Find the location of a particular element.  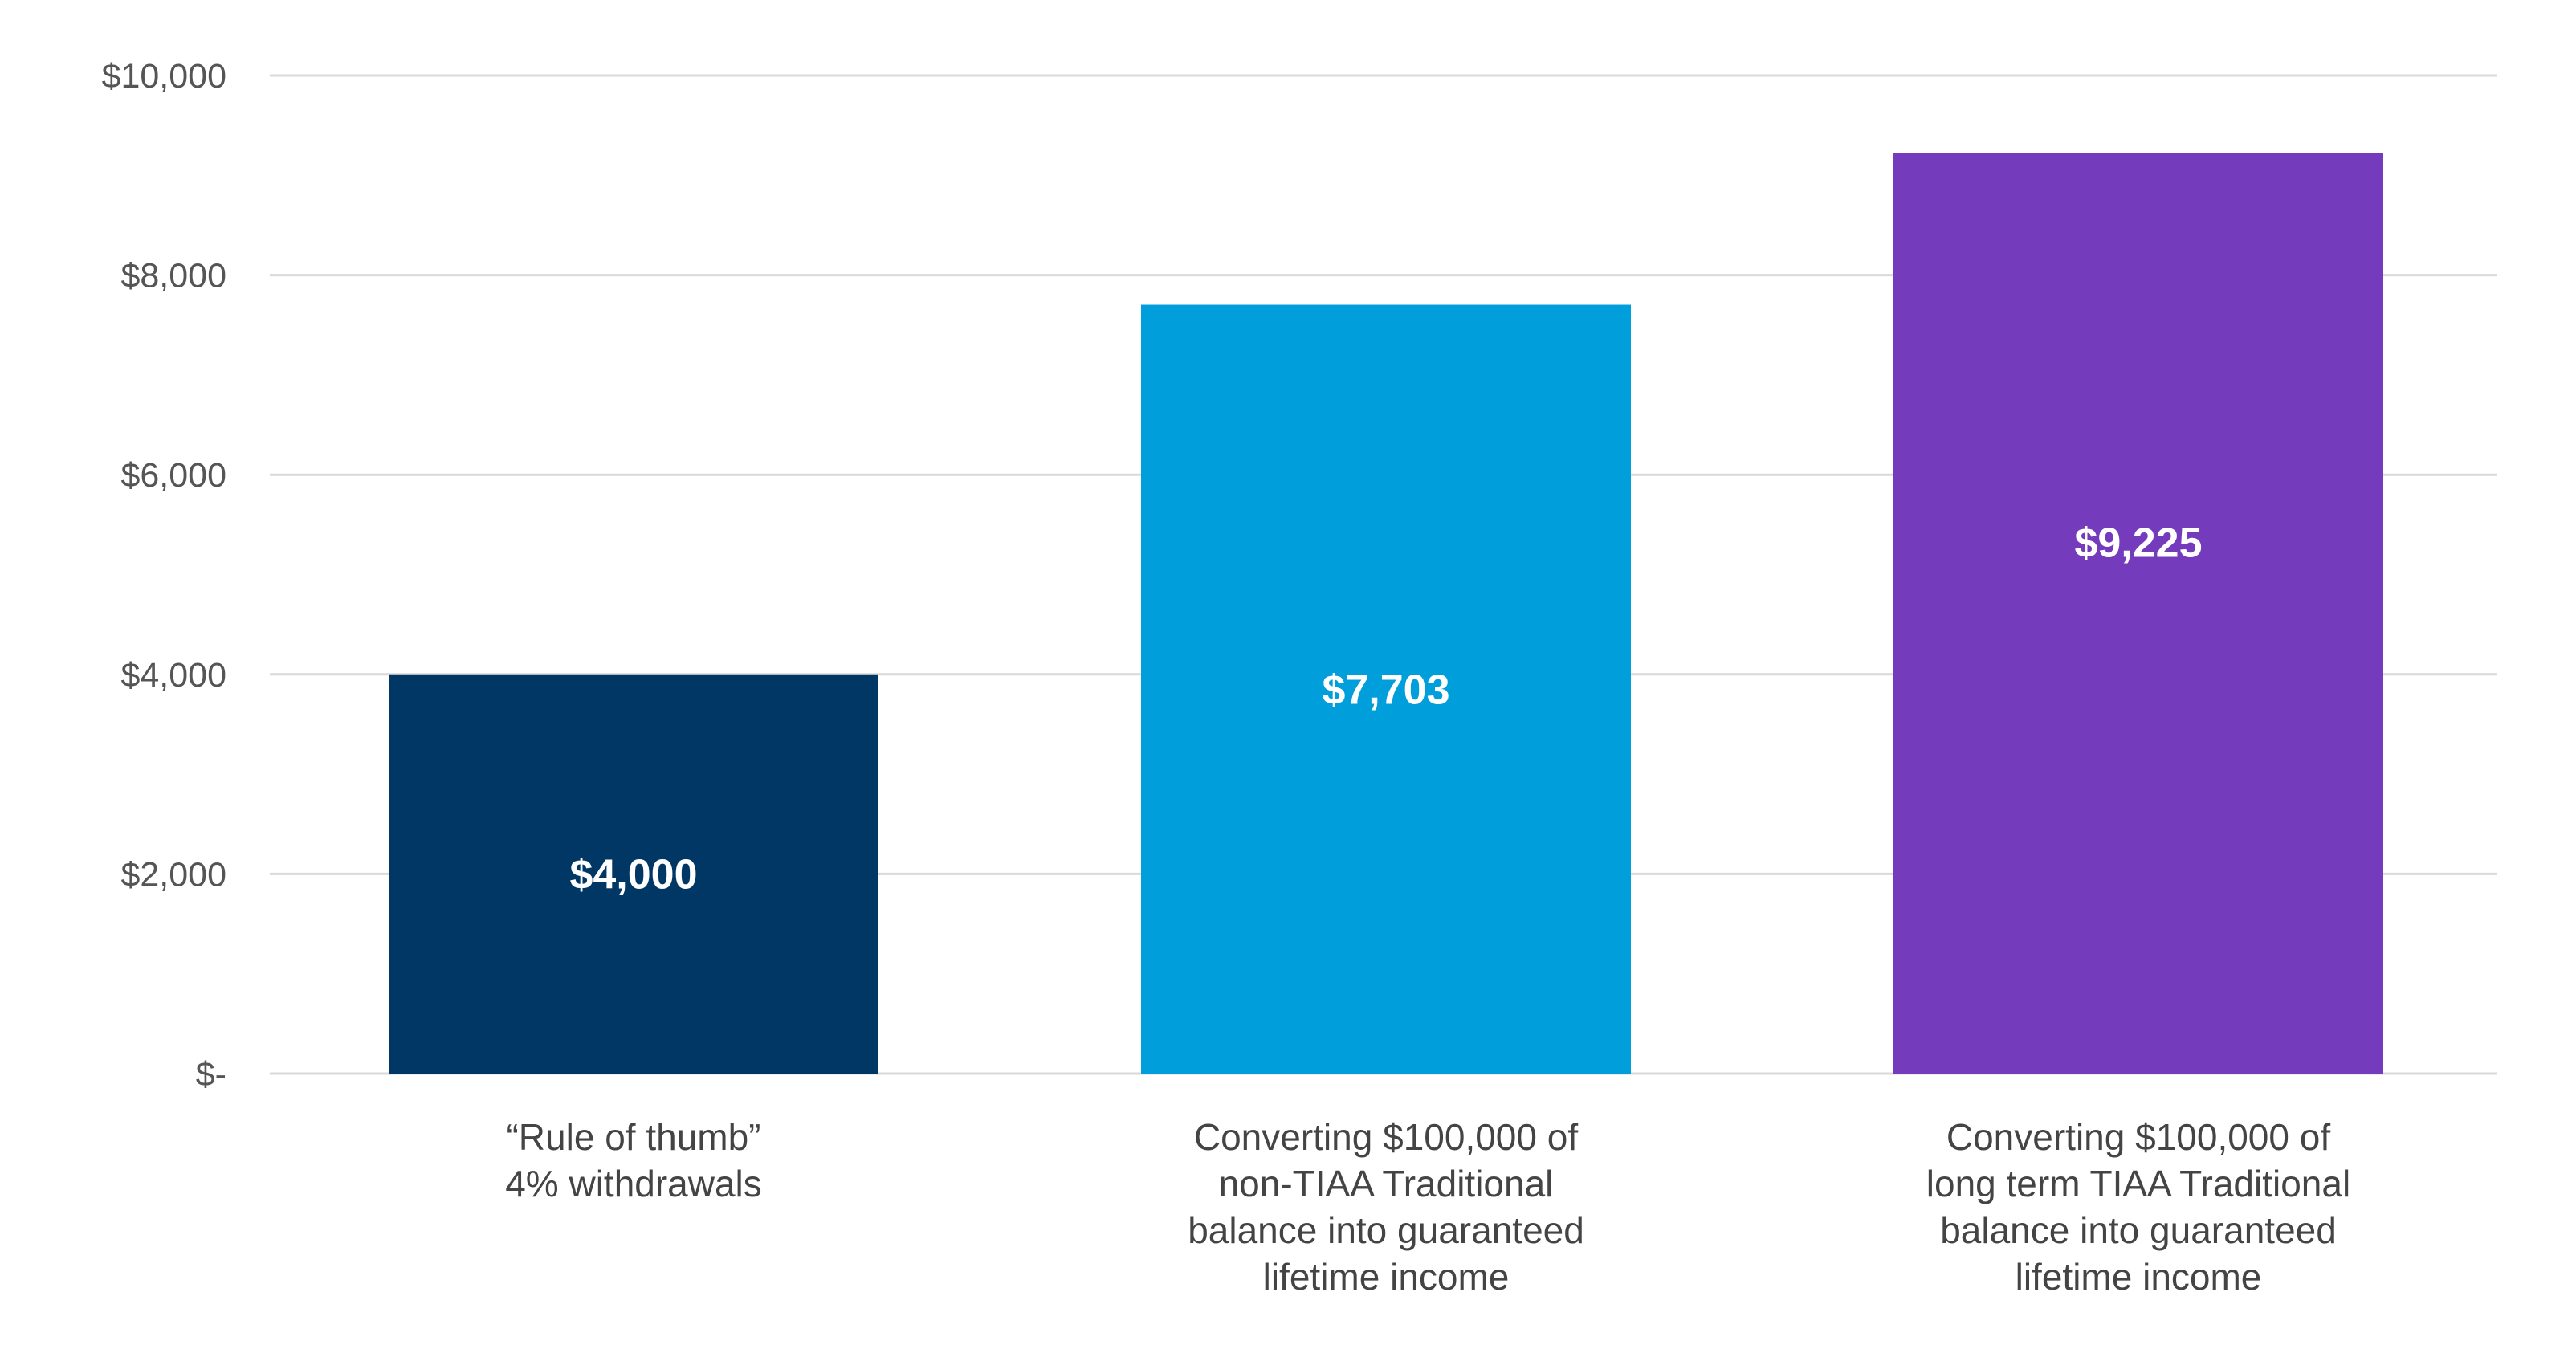

x-category-label-0: “Rule of thumb” 4% withdrawals is located at coordinates (633, 1160).